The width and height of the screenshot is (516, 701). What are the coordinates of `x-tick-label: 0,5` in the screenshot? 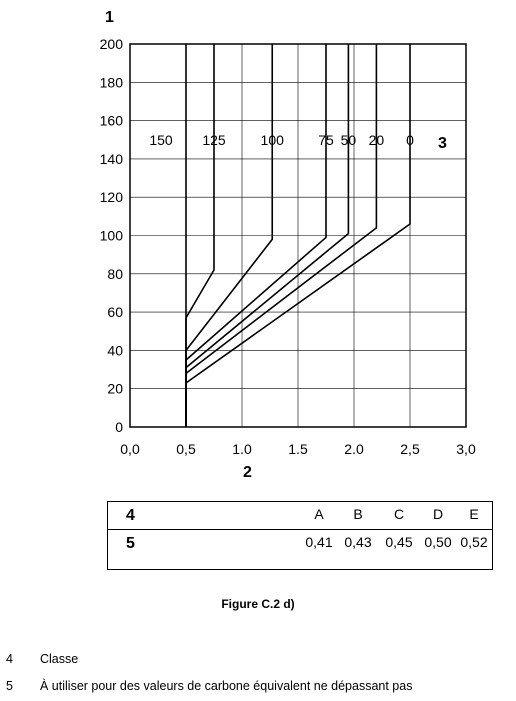 It's located at (186, 449).